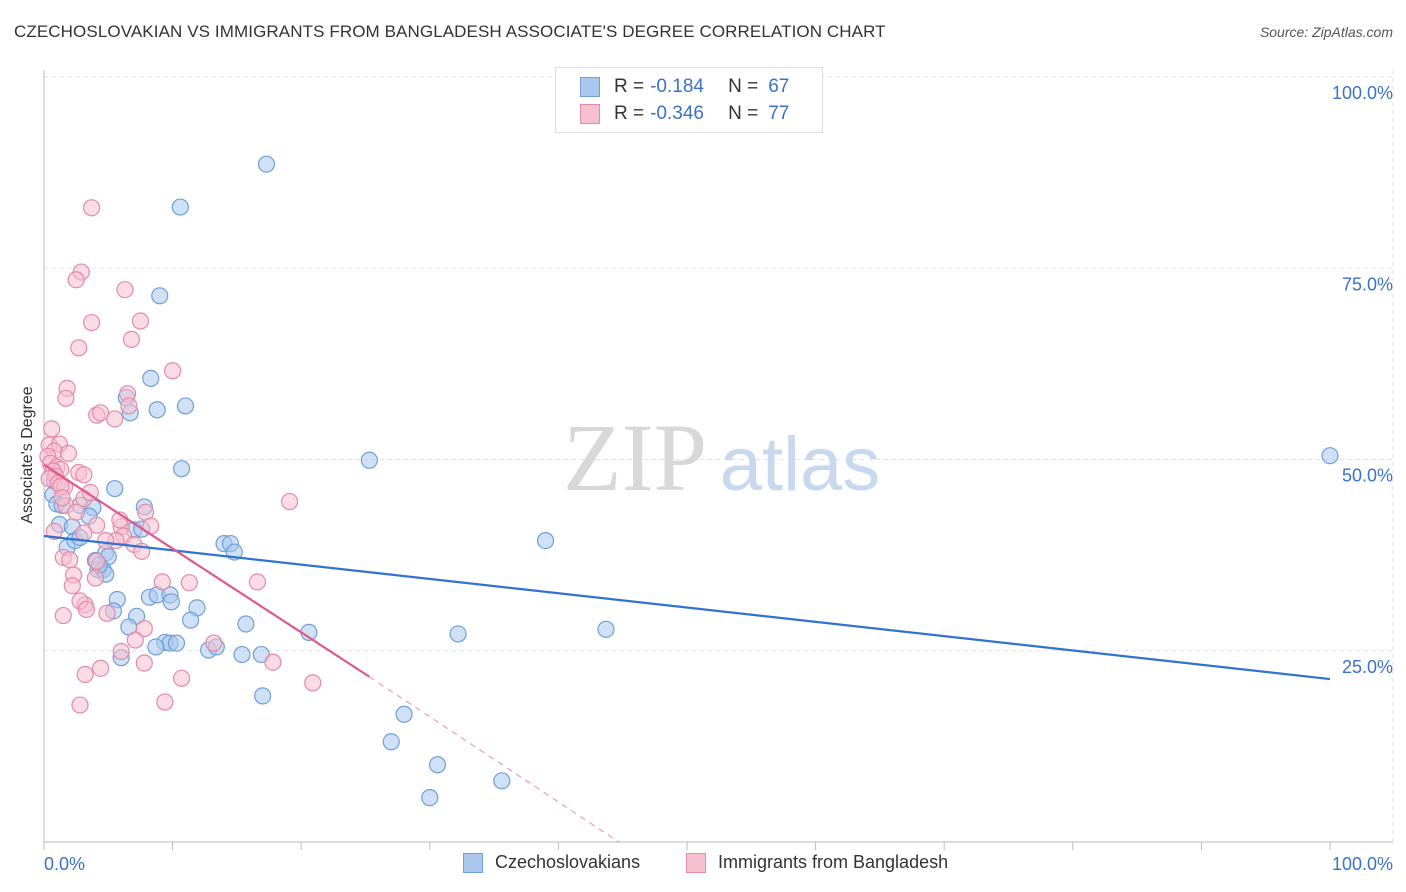 This screenshot has height=892, width=1406. Describe the element at coordinates (677, 86) in the screenshot. I see `legend-r-value: -0.184` at that location.